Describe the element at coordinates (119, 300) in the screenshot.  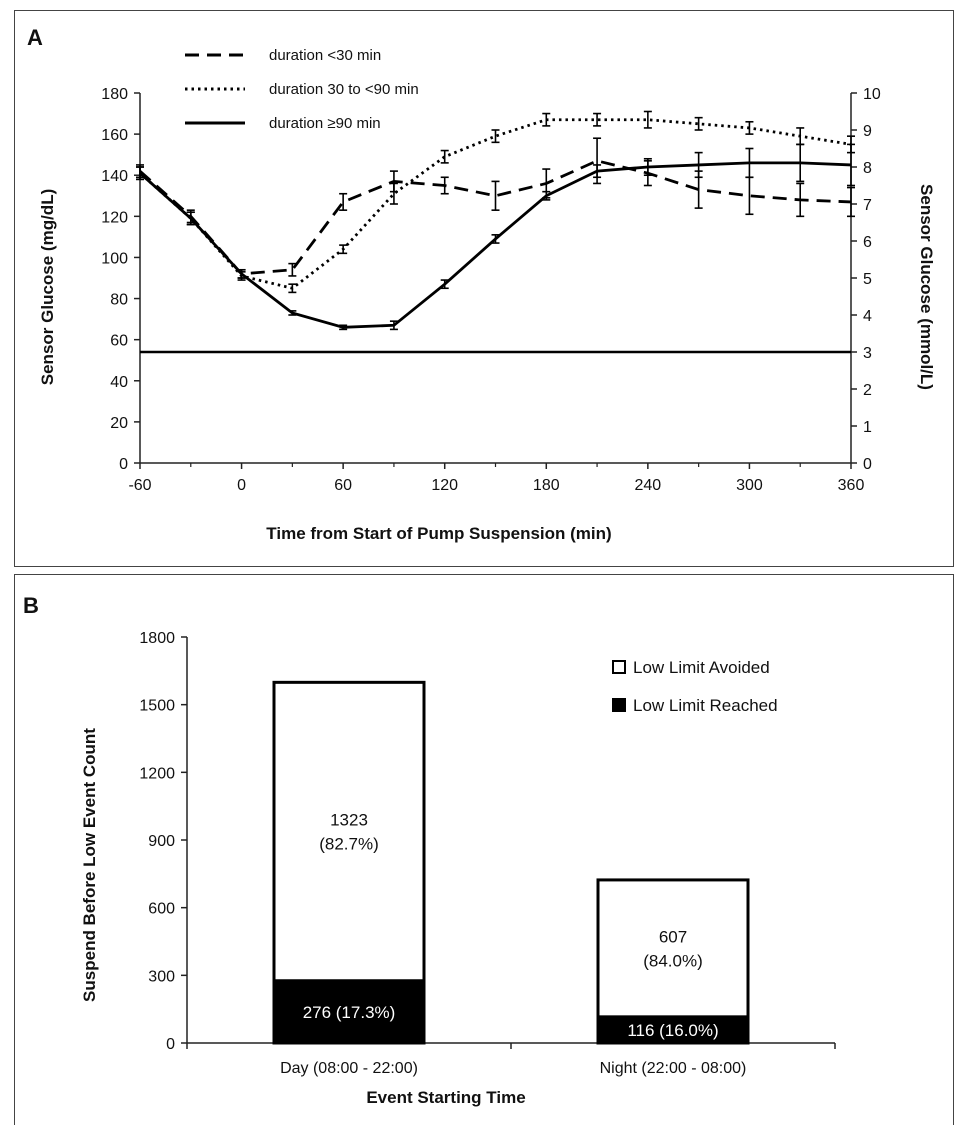
I see `y-tick-label: 80` at that location.